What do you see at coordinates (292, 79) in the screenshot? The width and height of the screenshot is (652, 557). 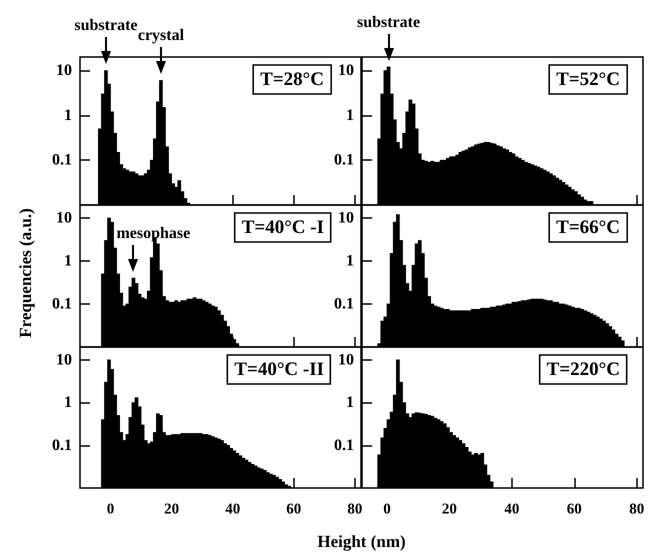 I see `text: T=28°C` at bounding box center [292, 79].